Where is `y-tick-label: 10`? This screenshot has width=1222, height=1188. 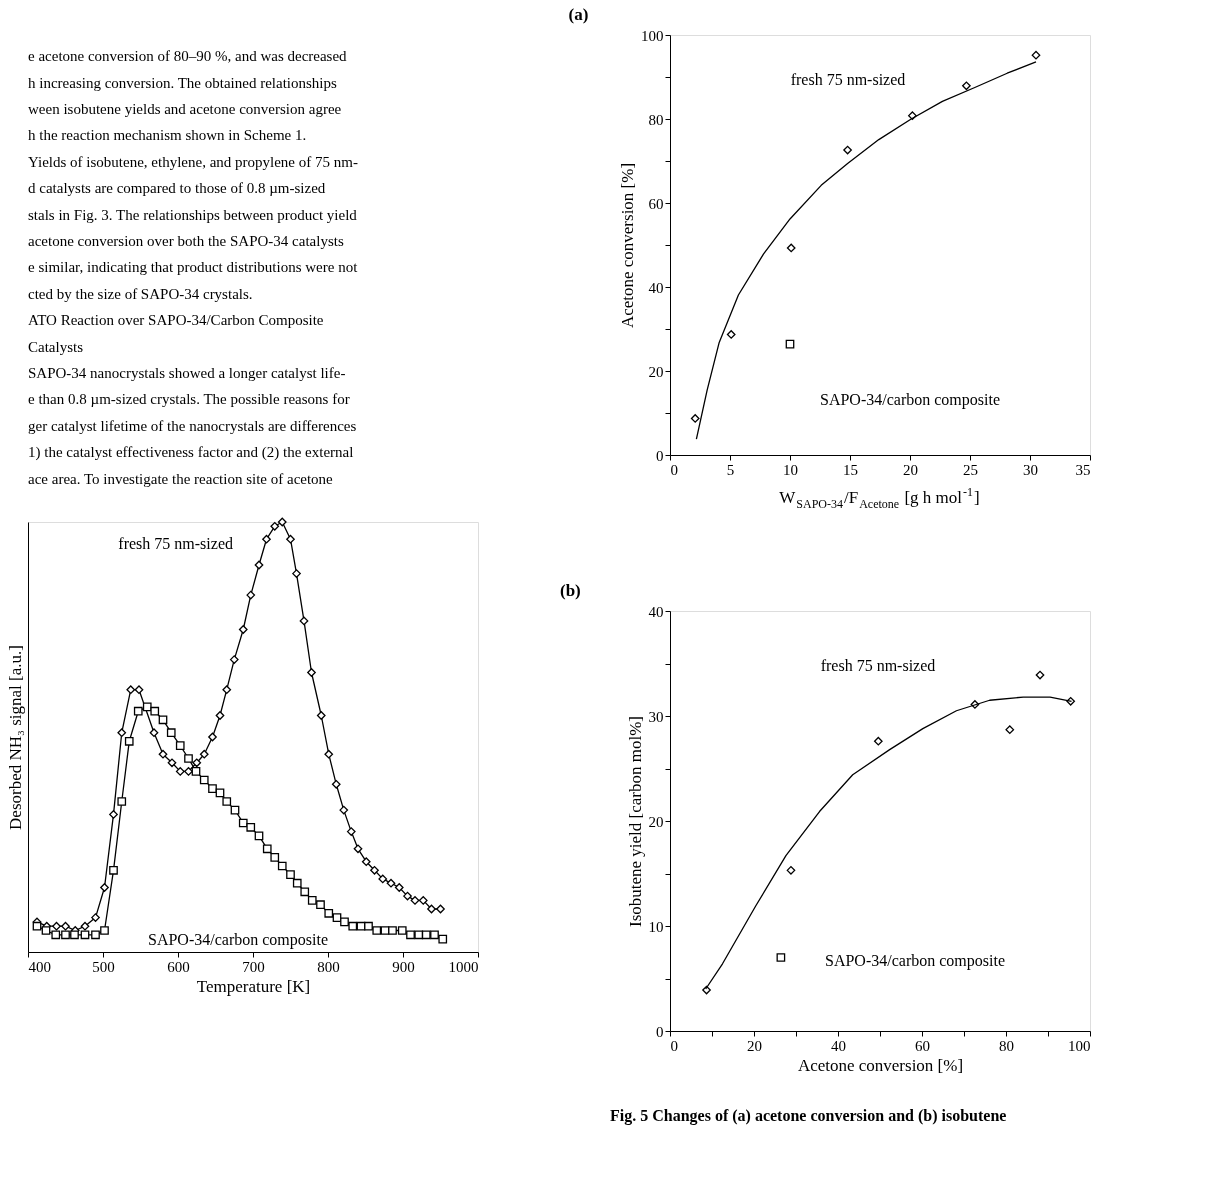
y-tick-label: 10 is located at coordinates (656, 926).